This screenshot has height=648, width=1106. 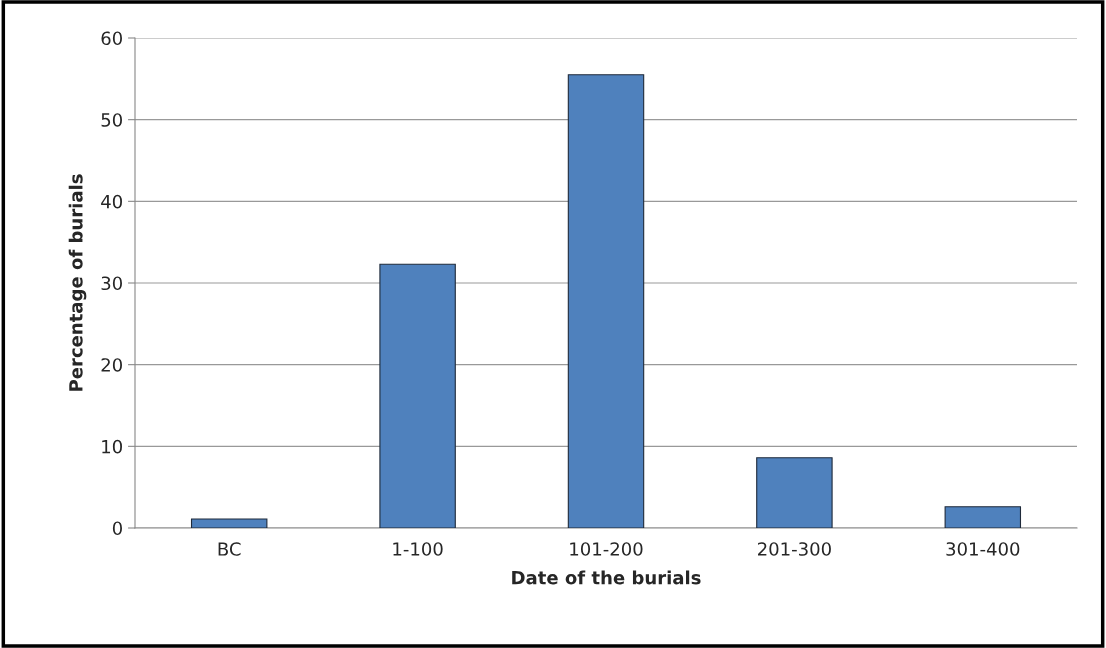 I want to click on y-axis-title: Percentage of burials, so click(x=77, y=282).